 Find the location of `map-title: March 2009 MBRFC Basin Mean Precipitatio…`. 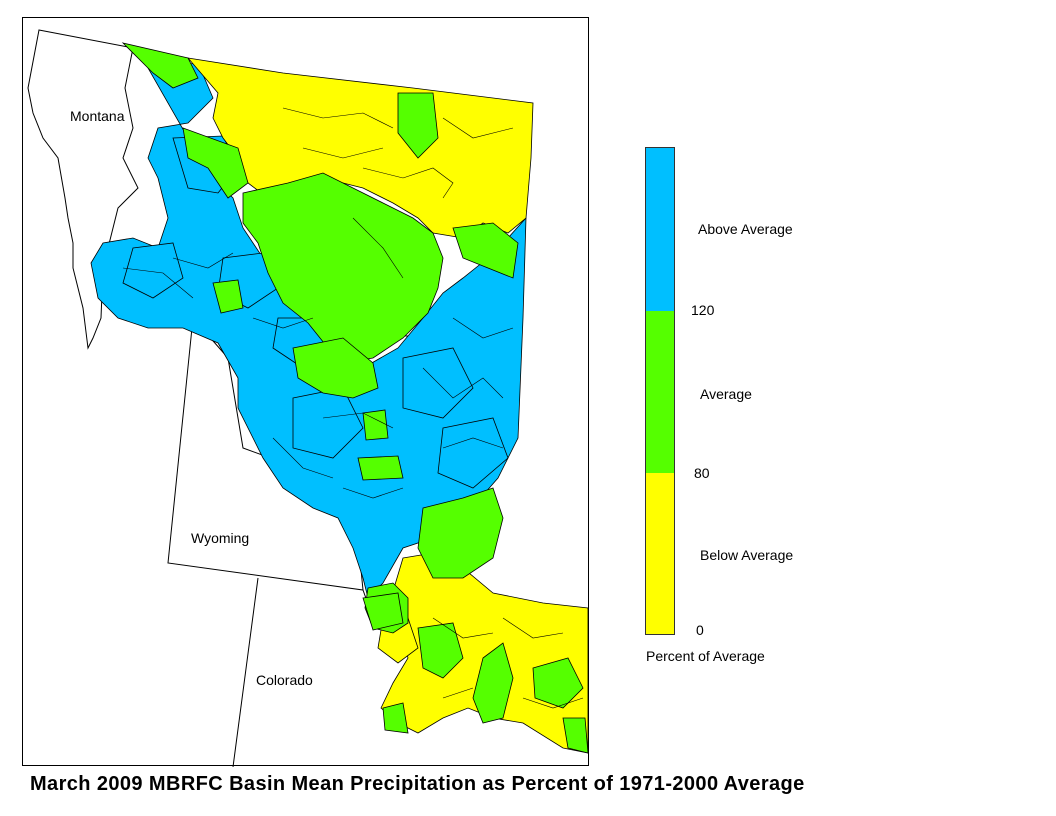

map-title: March 2009 MBRFC Basin Mean Precipitatio… is located at coordinates (417, 784).